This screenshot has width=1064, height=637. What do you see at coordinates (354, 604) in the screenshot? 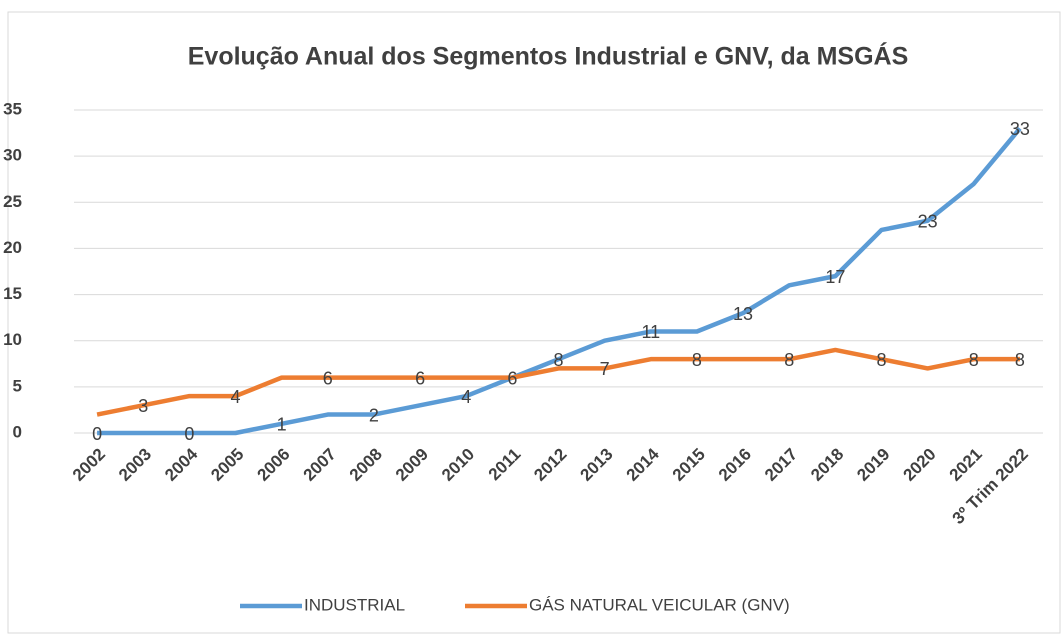
I see `legend-label: INDUSTRIAL` at bounding box center [354, 604].